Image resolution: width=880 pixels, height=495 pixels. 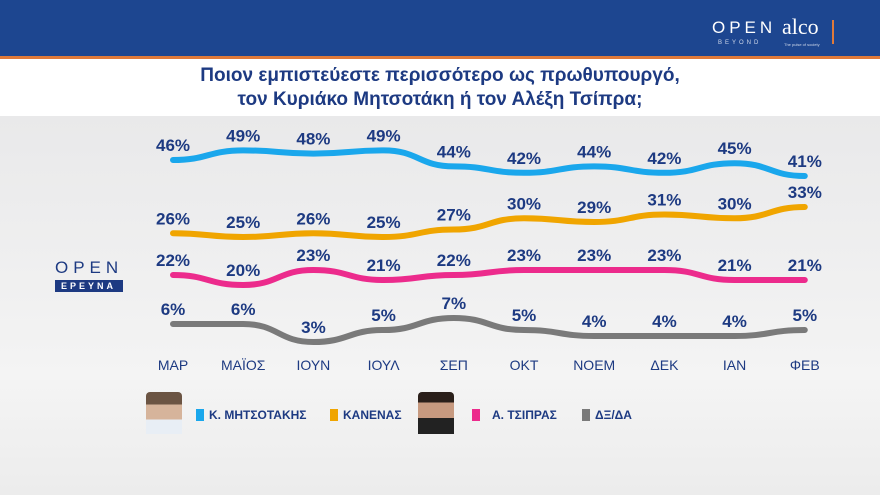 What do you see at coordinates (805, 365) in the screenshot?
I see `x-tick-label: ΦΕΒ` at bounding box center [805, 365].